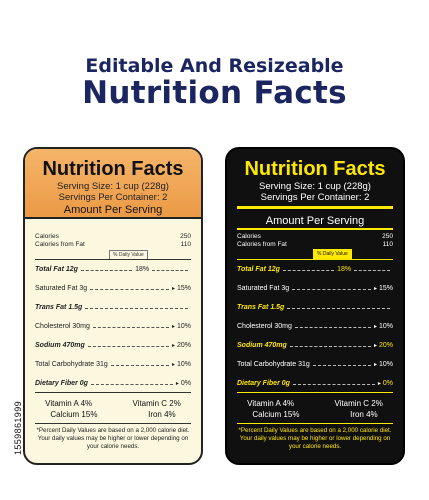 The image size is (429, 500). What do you see at coordinates (214, 66) in the screenshot?
I see `headline-editable: Editable And Resizeable` at bounding box center [214, 66].